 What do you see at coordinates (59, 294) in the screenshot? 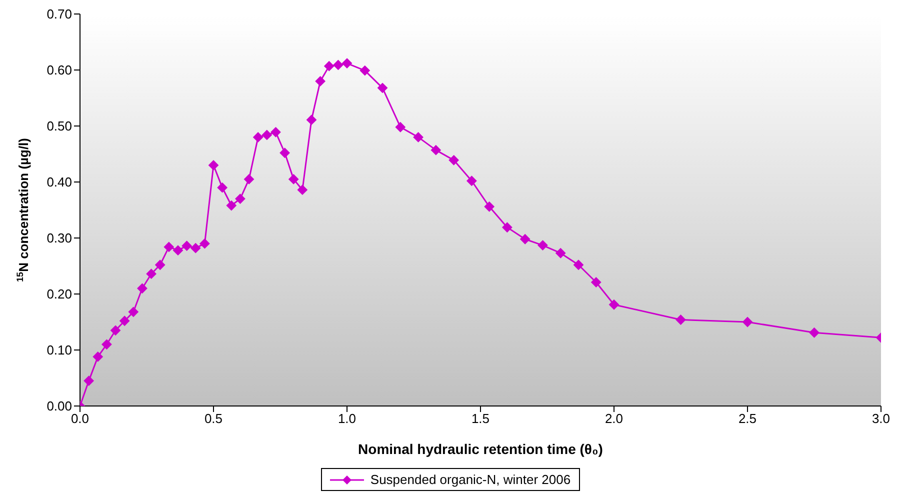
I see `y-tick-label: 0.20` at bounding box center [59, 294].